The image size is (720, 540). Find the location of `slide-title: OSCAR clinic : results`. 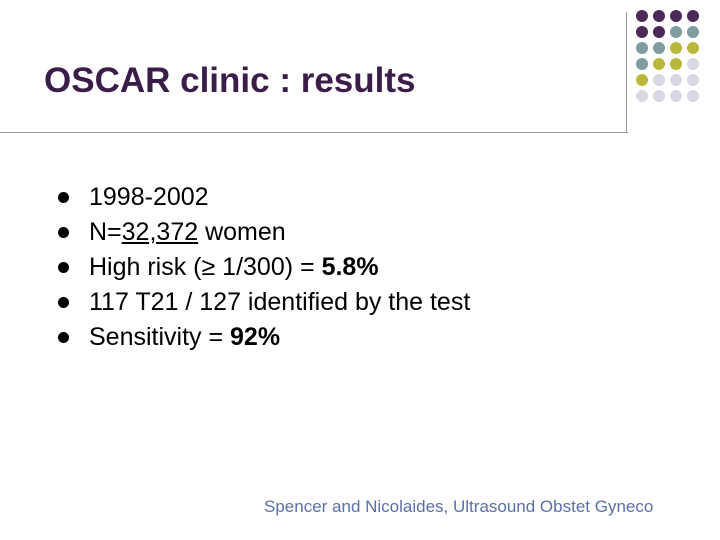

slide-title: OSCAR clinic : results is located at coordinates (230, 80).